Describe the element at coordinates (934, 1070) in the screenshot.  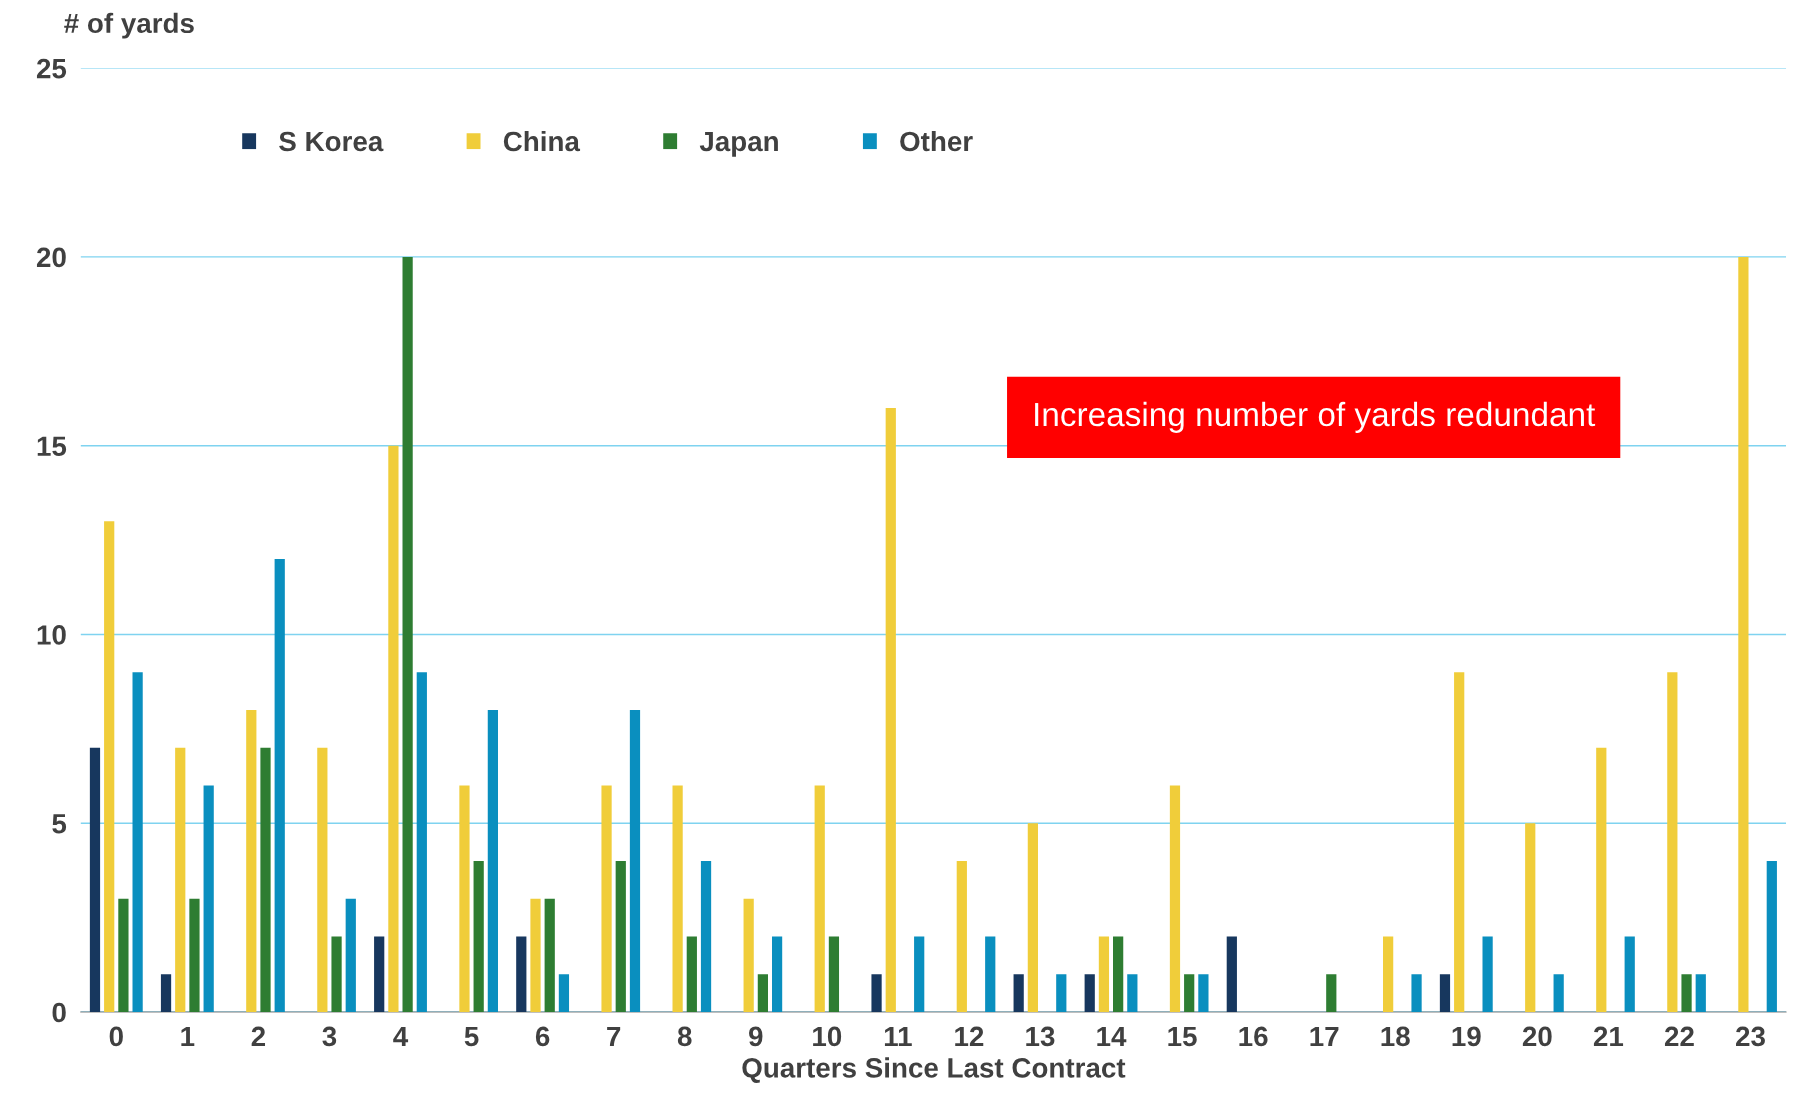
I see `x-axis-title: Quarters Since Last Contract` at that location.